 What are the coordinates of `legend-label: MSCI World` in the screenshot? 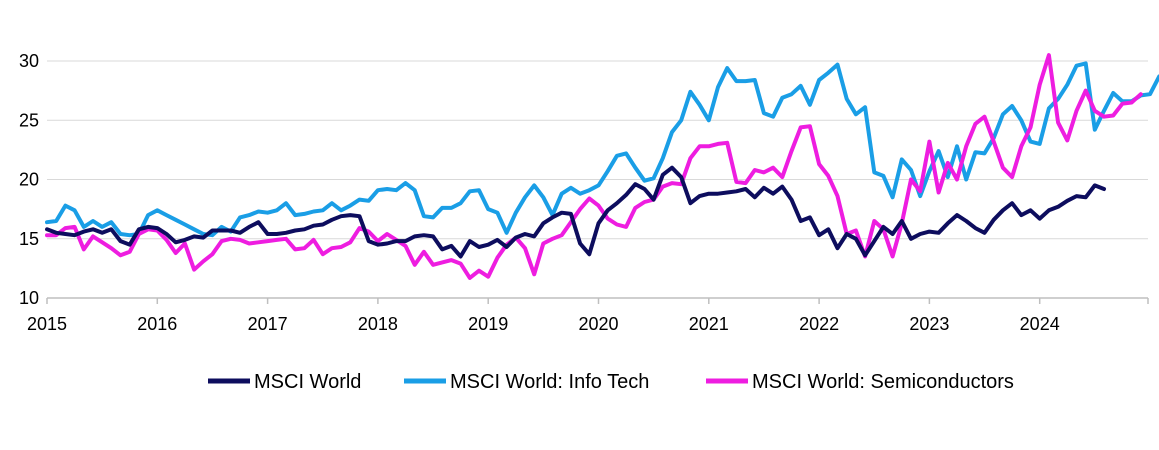 It's located at (307, 382).